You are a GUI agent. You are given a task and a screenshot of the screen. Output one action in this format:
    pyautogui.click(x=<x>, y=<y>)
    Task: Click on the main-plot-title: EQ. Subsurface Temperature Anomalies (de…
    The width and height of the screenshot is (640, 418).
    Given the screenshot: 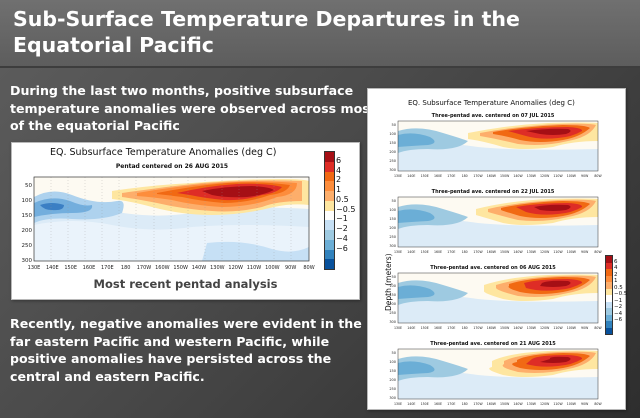 What is the action you would take?
    pyautogui.click(x=163, y=152)
    